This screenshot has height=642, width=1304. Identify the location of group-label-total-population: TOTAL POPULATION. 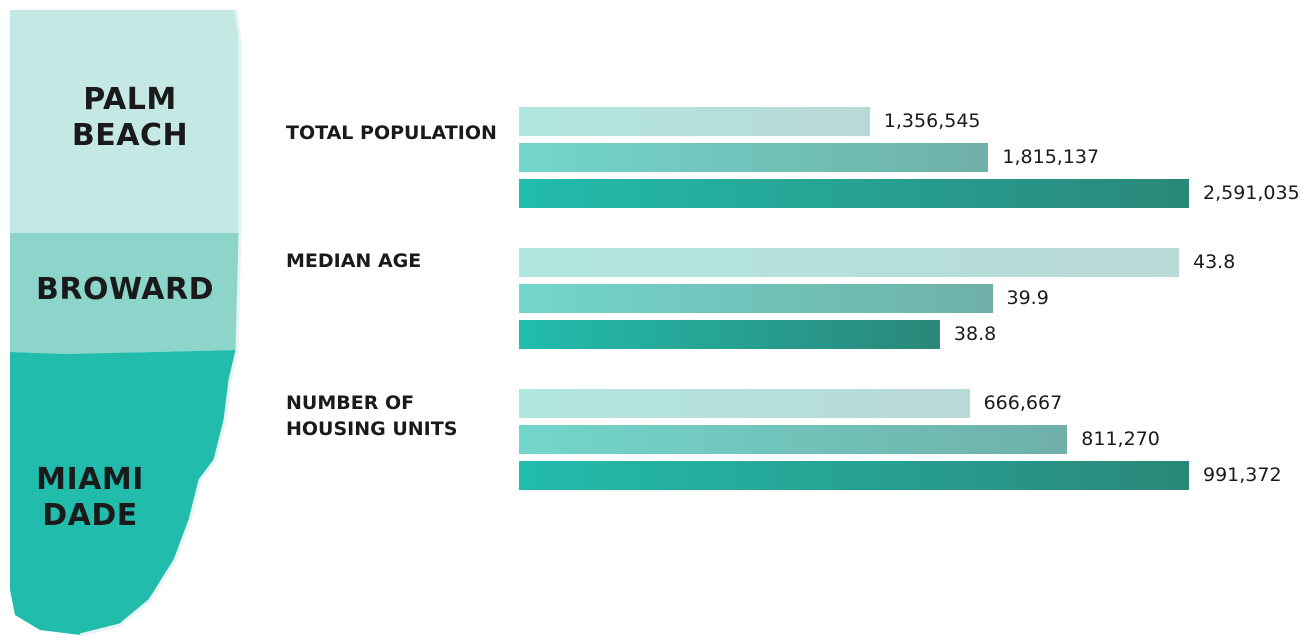
(391, 133).